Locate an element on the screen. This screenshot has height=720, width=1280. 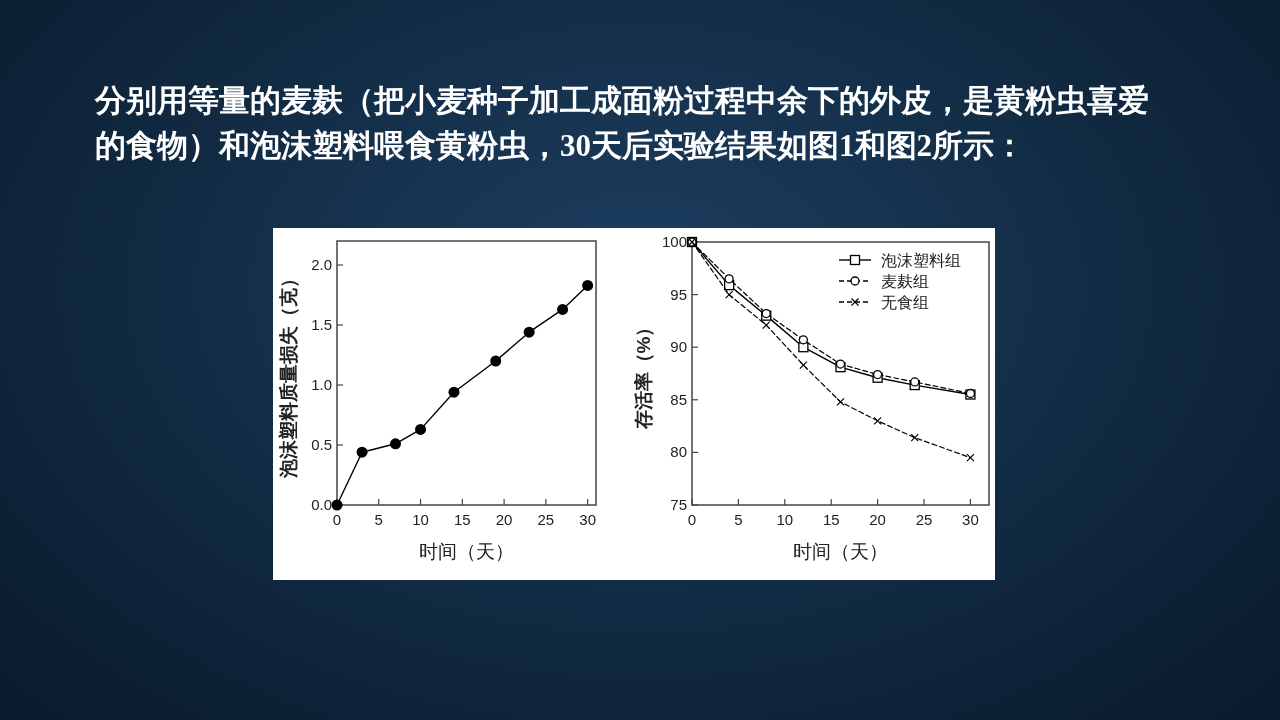
y-tick-label: 0.5 is located at coordinates (321, 444).